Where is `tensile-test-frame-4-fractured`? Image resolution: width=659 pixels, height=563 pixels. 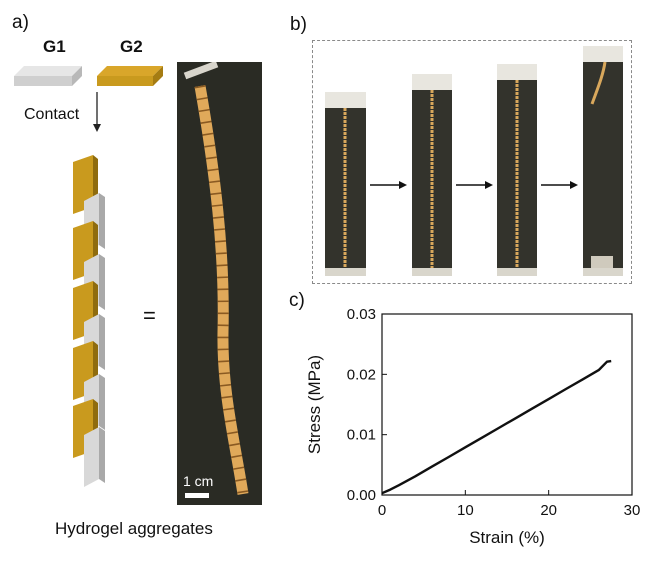
tensile-test-frame-4-fractured is located at coordinates (603, 161).